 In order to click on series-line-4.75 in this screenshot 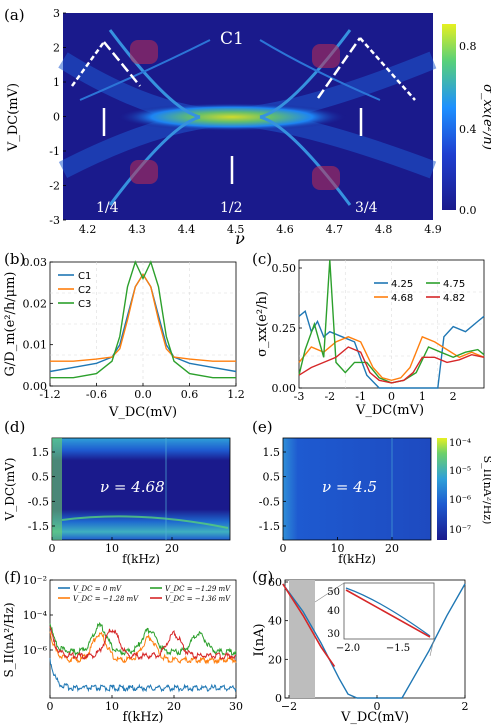, I will do `click(391, 321)`.